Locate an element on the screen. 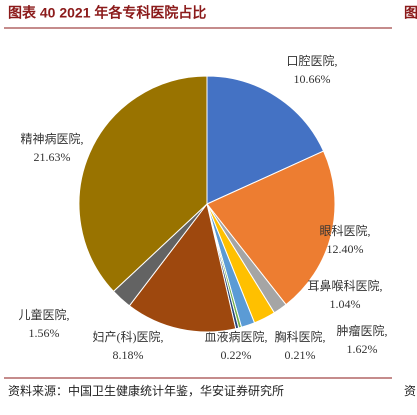 The width and height of the screenshot is (417, 415). slice-label: 口腔医院, is located at coordinates (311, 60).